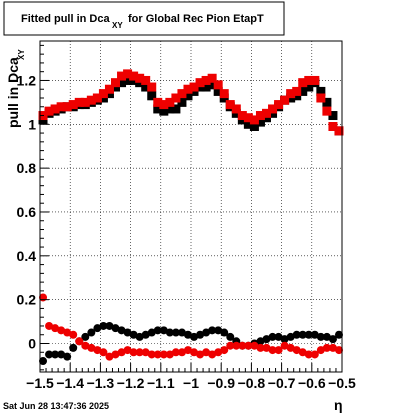  What do you see at coordinates (27, 212) in the screenshot?
I see `y-tick-label: 0.6` at bounding box center [27, 212].